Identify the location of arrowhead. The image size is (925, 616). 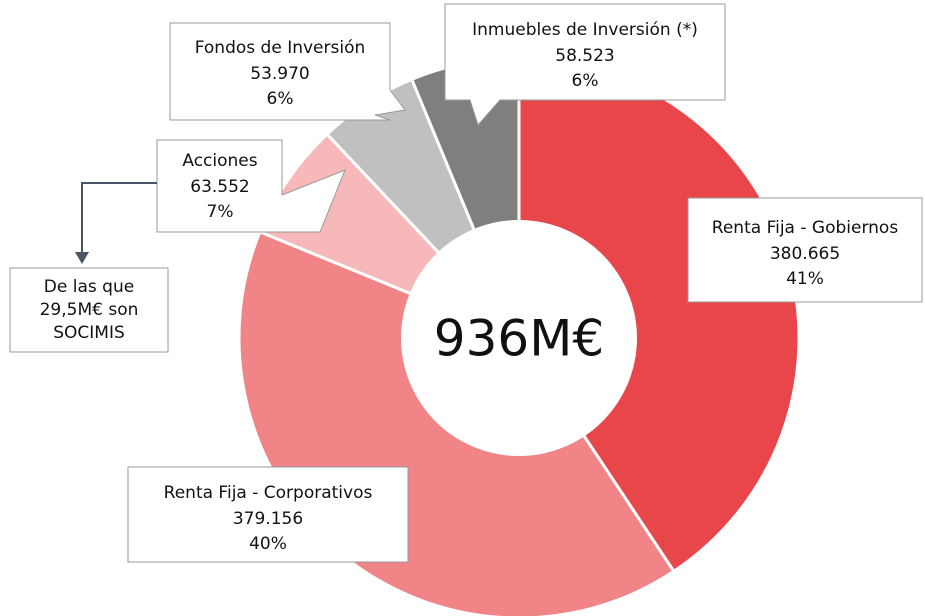
(82, 258).